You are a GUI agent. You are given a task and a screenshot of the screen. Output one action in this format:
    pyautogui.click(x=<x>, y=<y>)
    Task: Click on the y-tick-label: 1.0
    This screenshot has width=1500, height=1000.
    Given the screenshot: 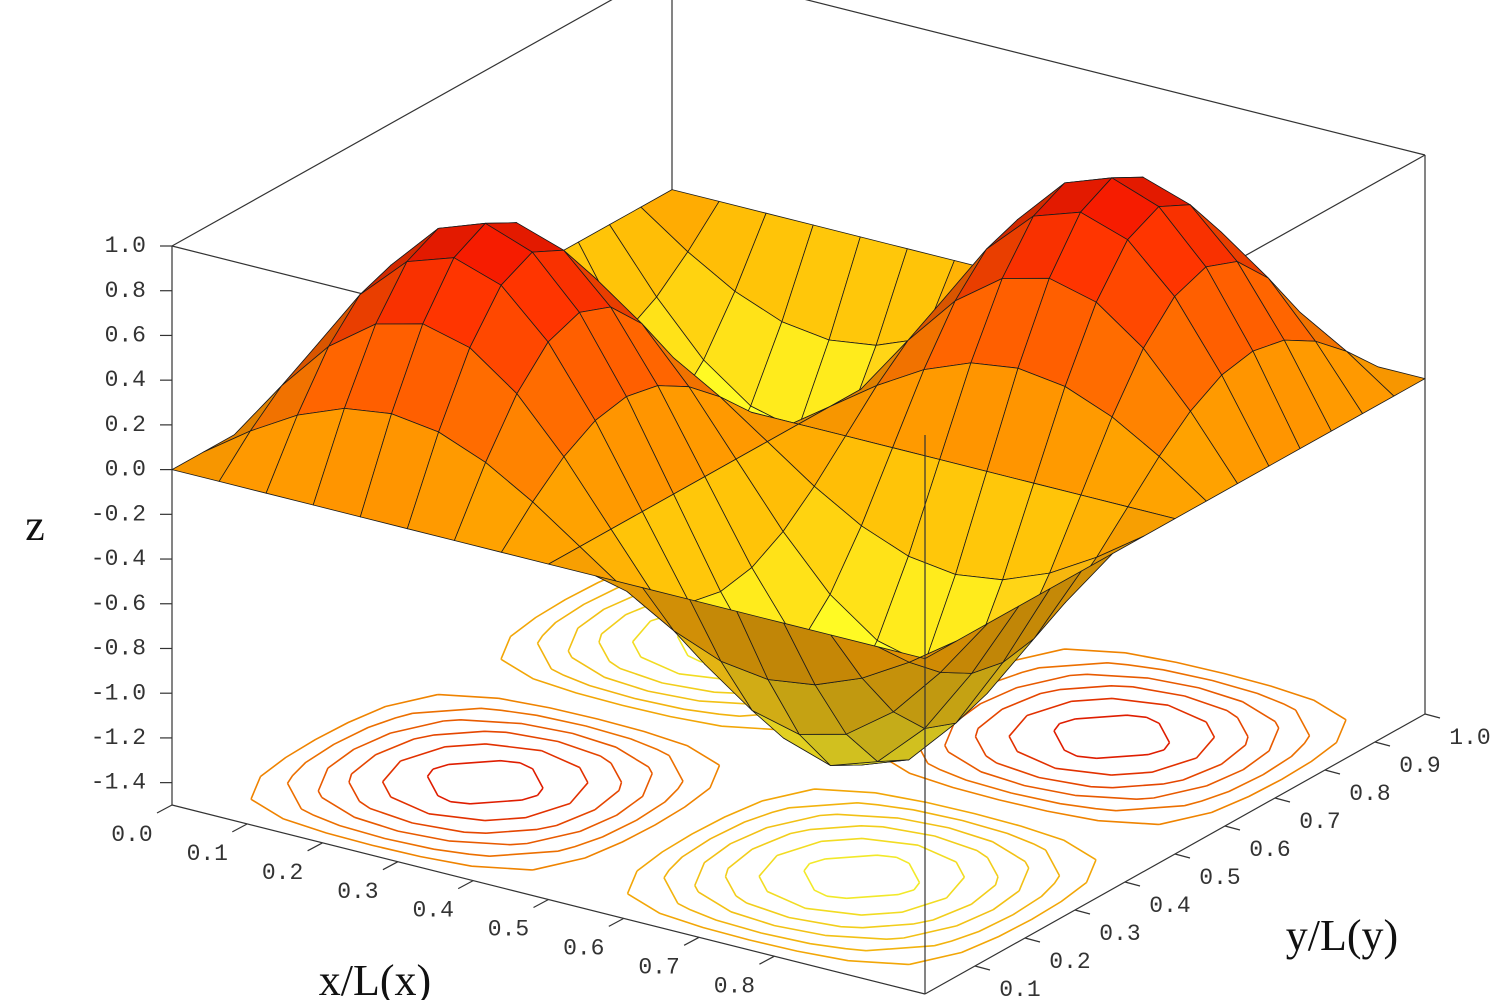 What is the action you would take?
    pyautogui.click(x=1469, y=738)
    